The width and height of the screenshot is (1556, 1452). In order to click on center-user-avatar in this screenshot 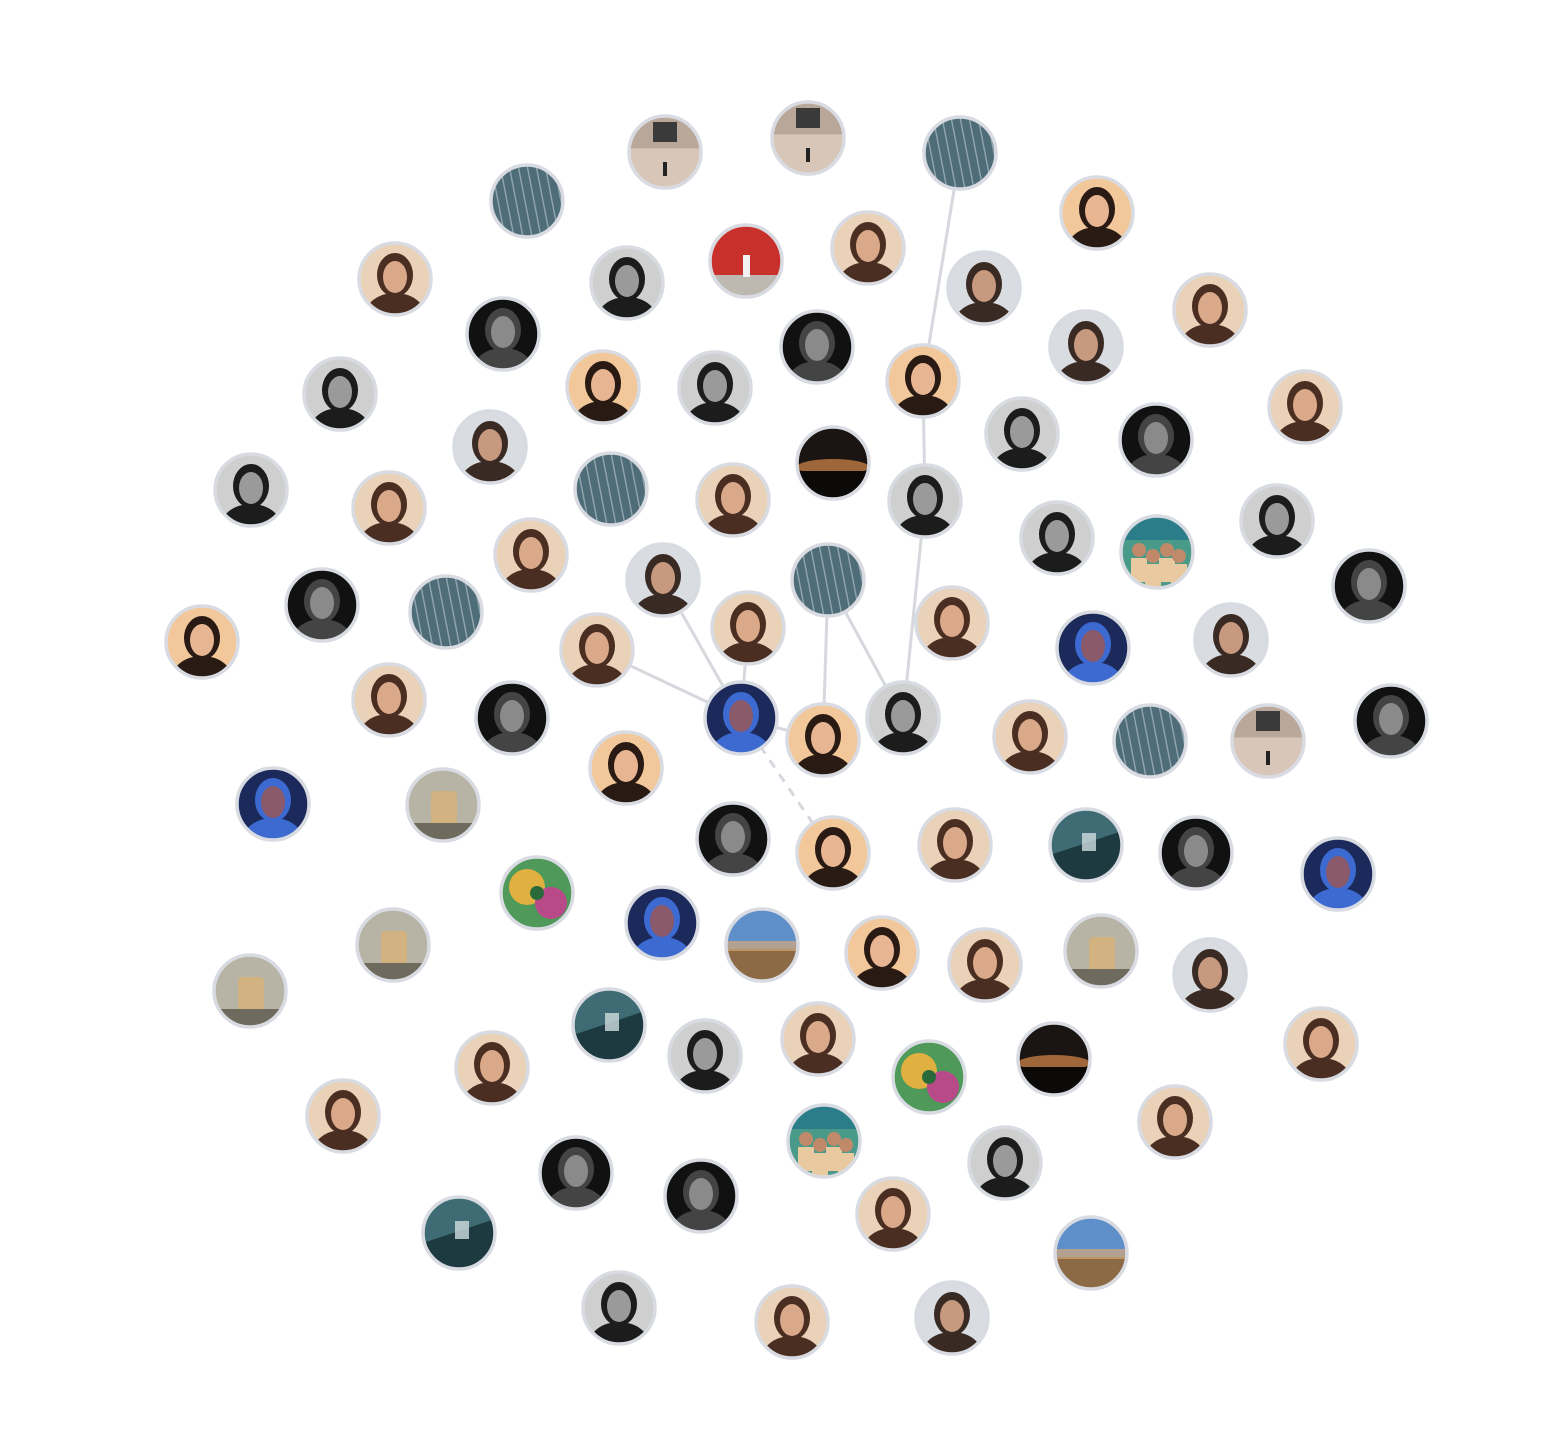, I will do `click(741, 728)`.